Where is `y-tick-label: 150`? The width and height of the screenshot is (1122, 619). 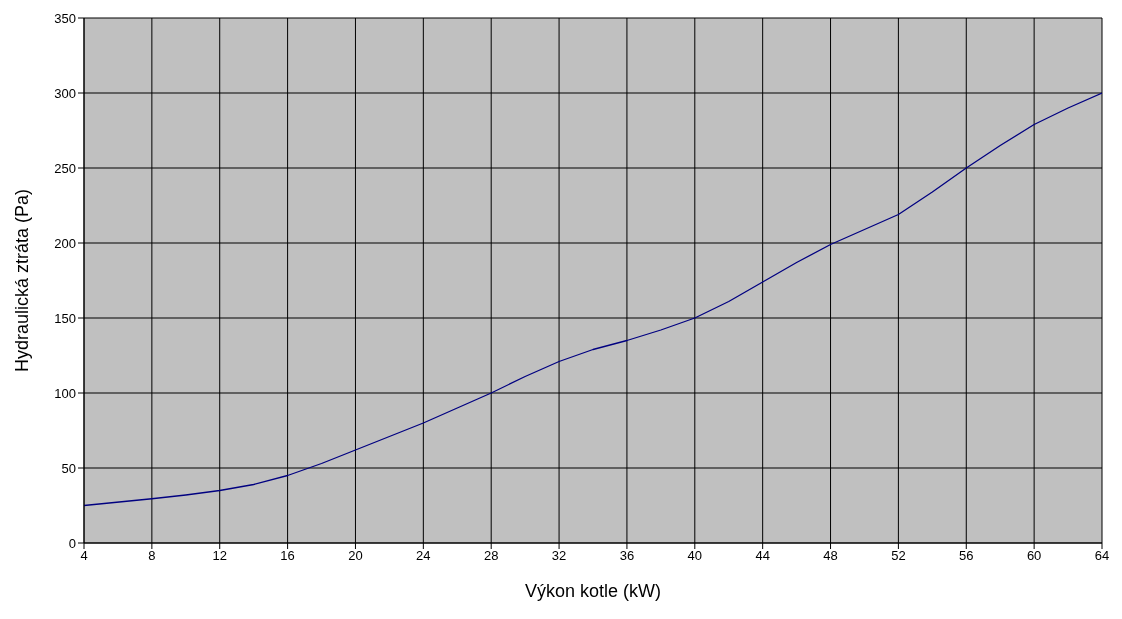 y-tick-label: 150 is located at coordinates (65, 318).